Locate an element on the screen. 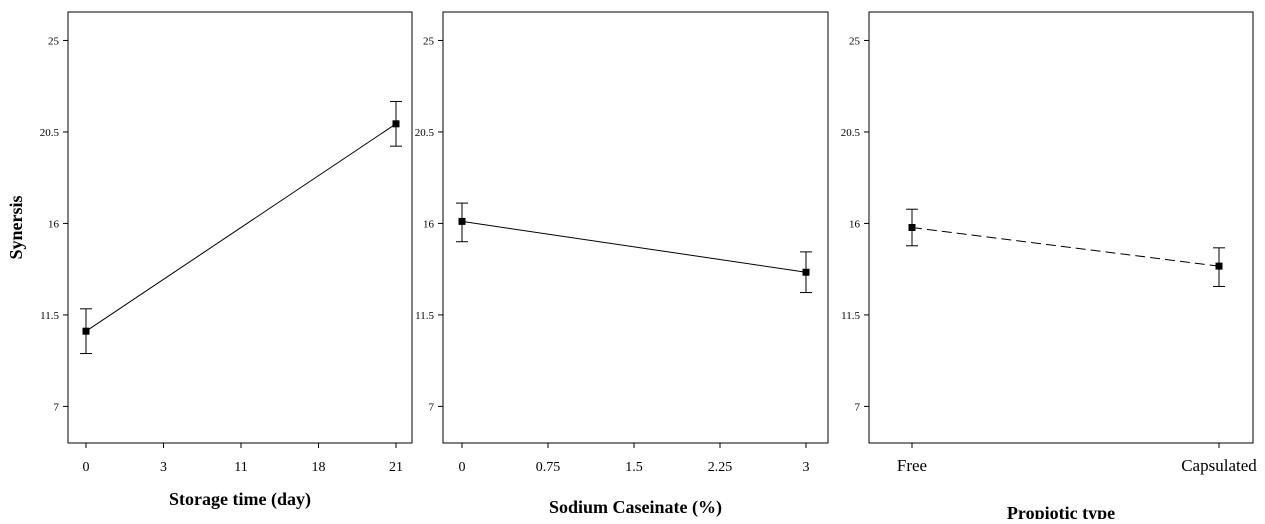  x-tick-label: 2.25 is located at coordinates (720, 467).